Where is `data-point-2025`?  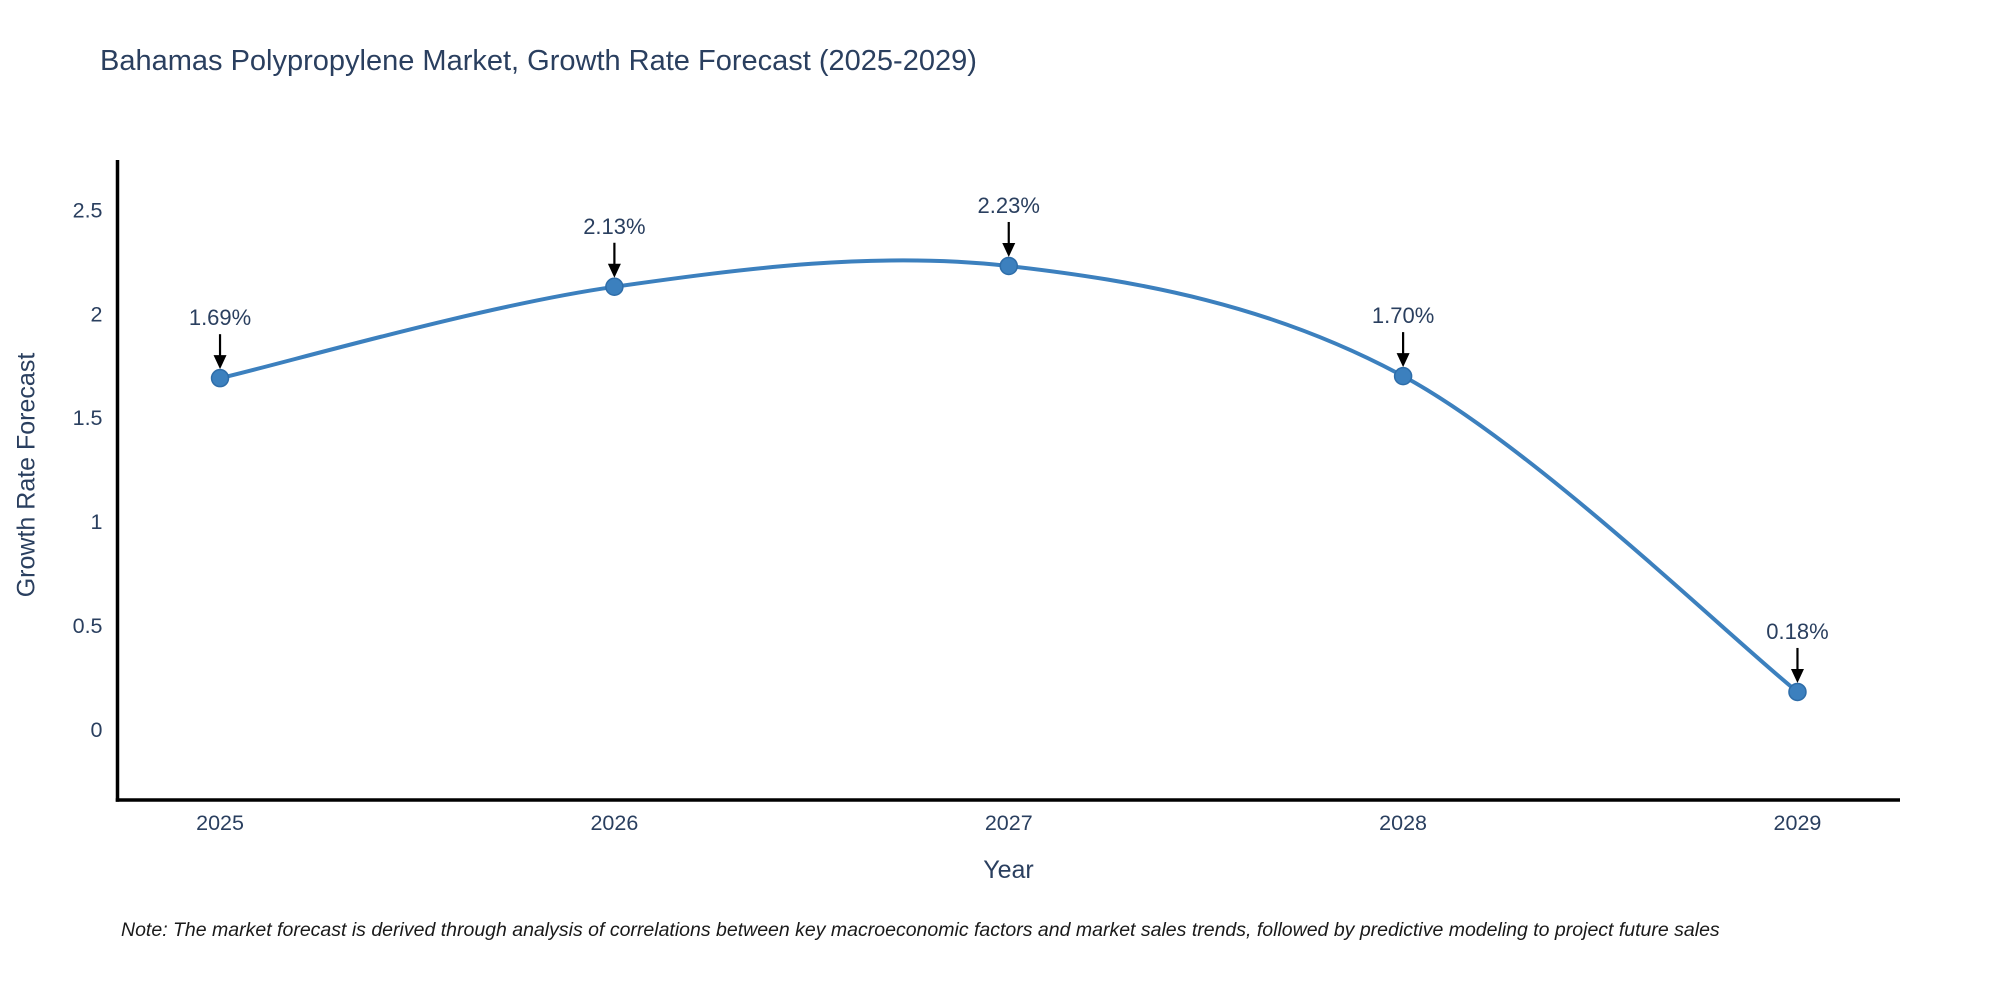 data-point-2025 is located at coordinates (220, 378).